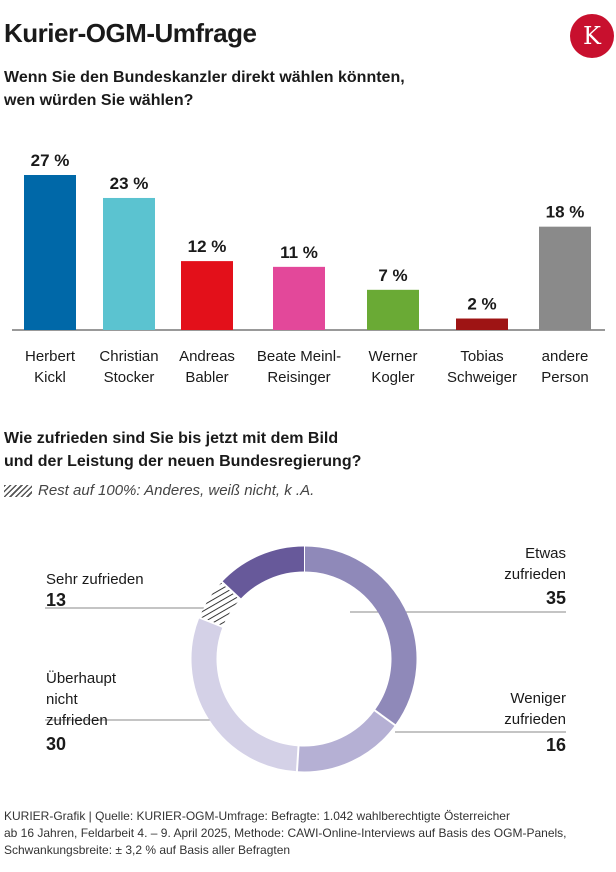 The width and height of the screenshot is (616, 872). I want to click on kurier-logo: K, so click(592, 36).